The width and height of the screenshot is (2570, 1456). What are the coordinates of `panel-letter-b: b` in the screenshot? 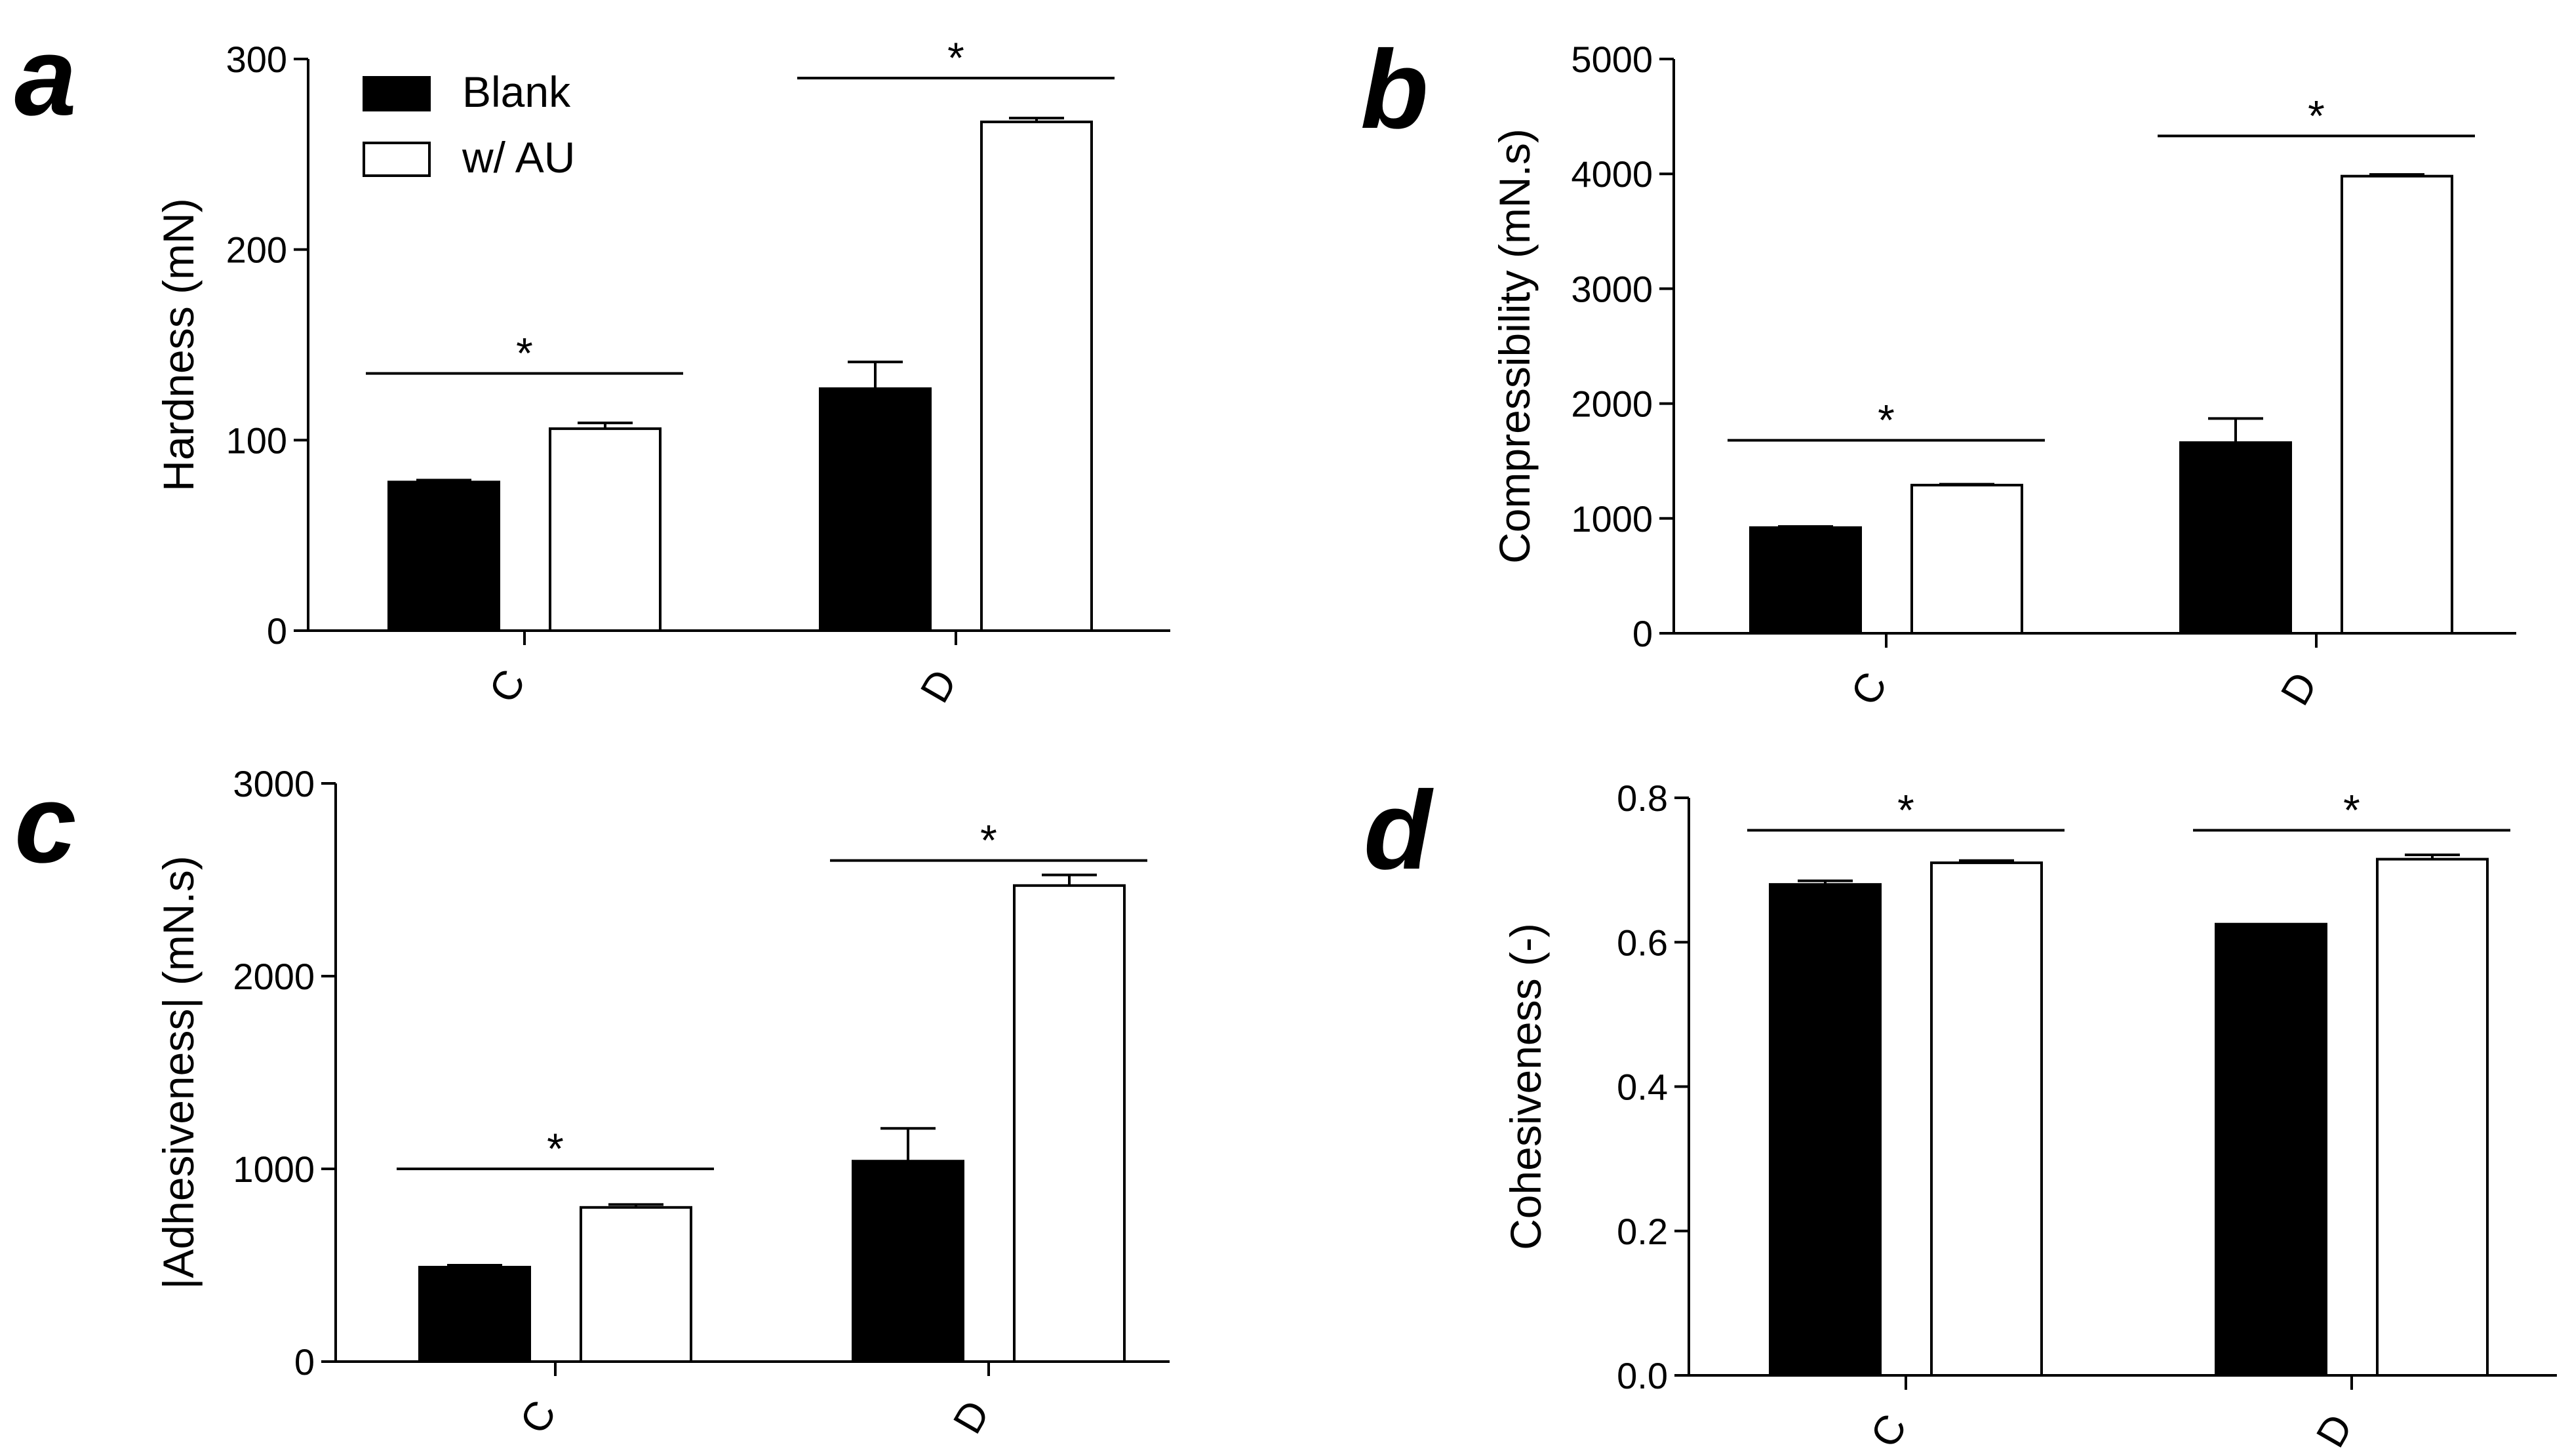 It's located at (1394, 90).